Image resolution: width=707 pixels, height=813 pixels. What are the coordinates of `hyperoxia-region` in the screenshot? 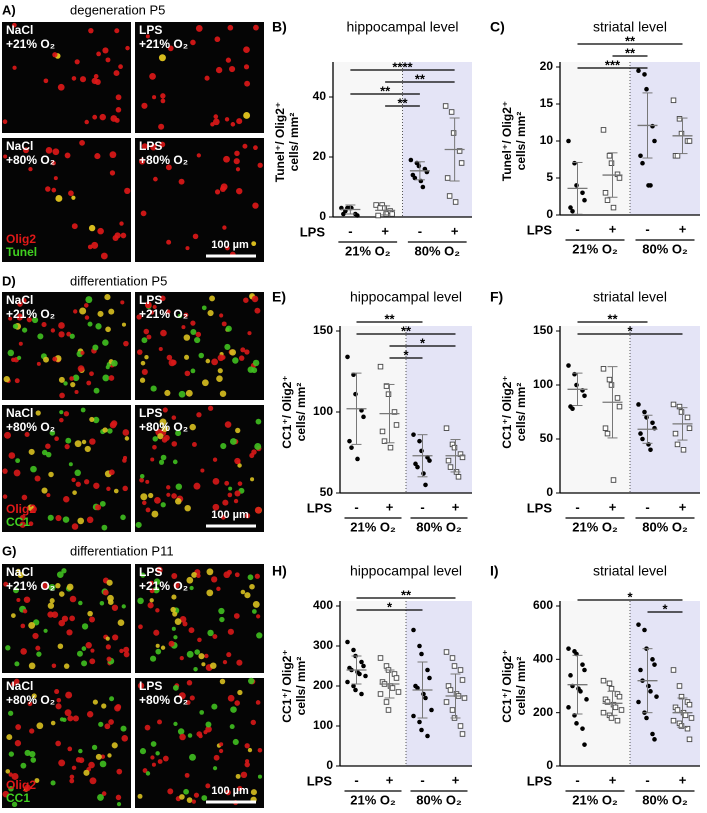 It's located at (437, 139).